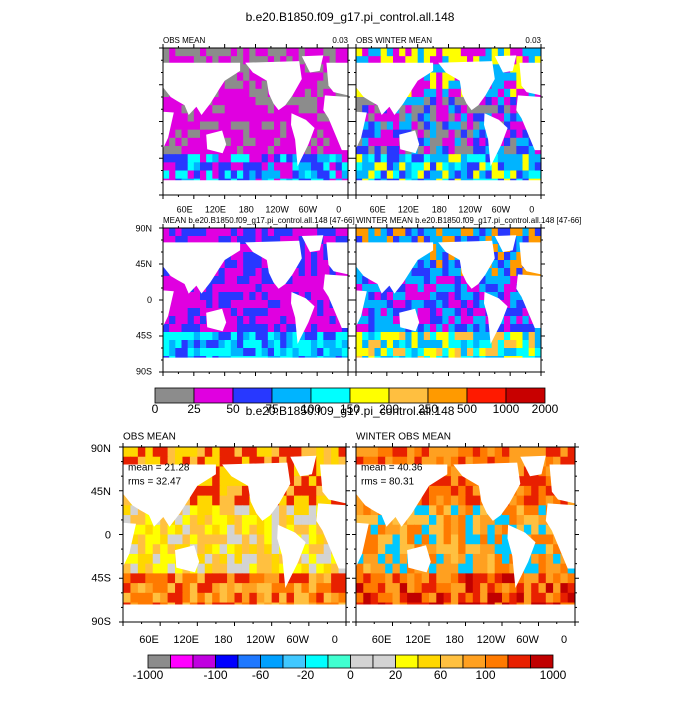  What do you see at coordinates (261, 675) in the screenshot?
I see `colorbar-label: -60` at bounding box center [261, 675].